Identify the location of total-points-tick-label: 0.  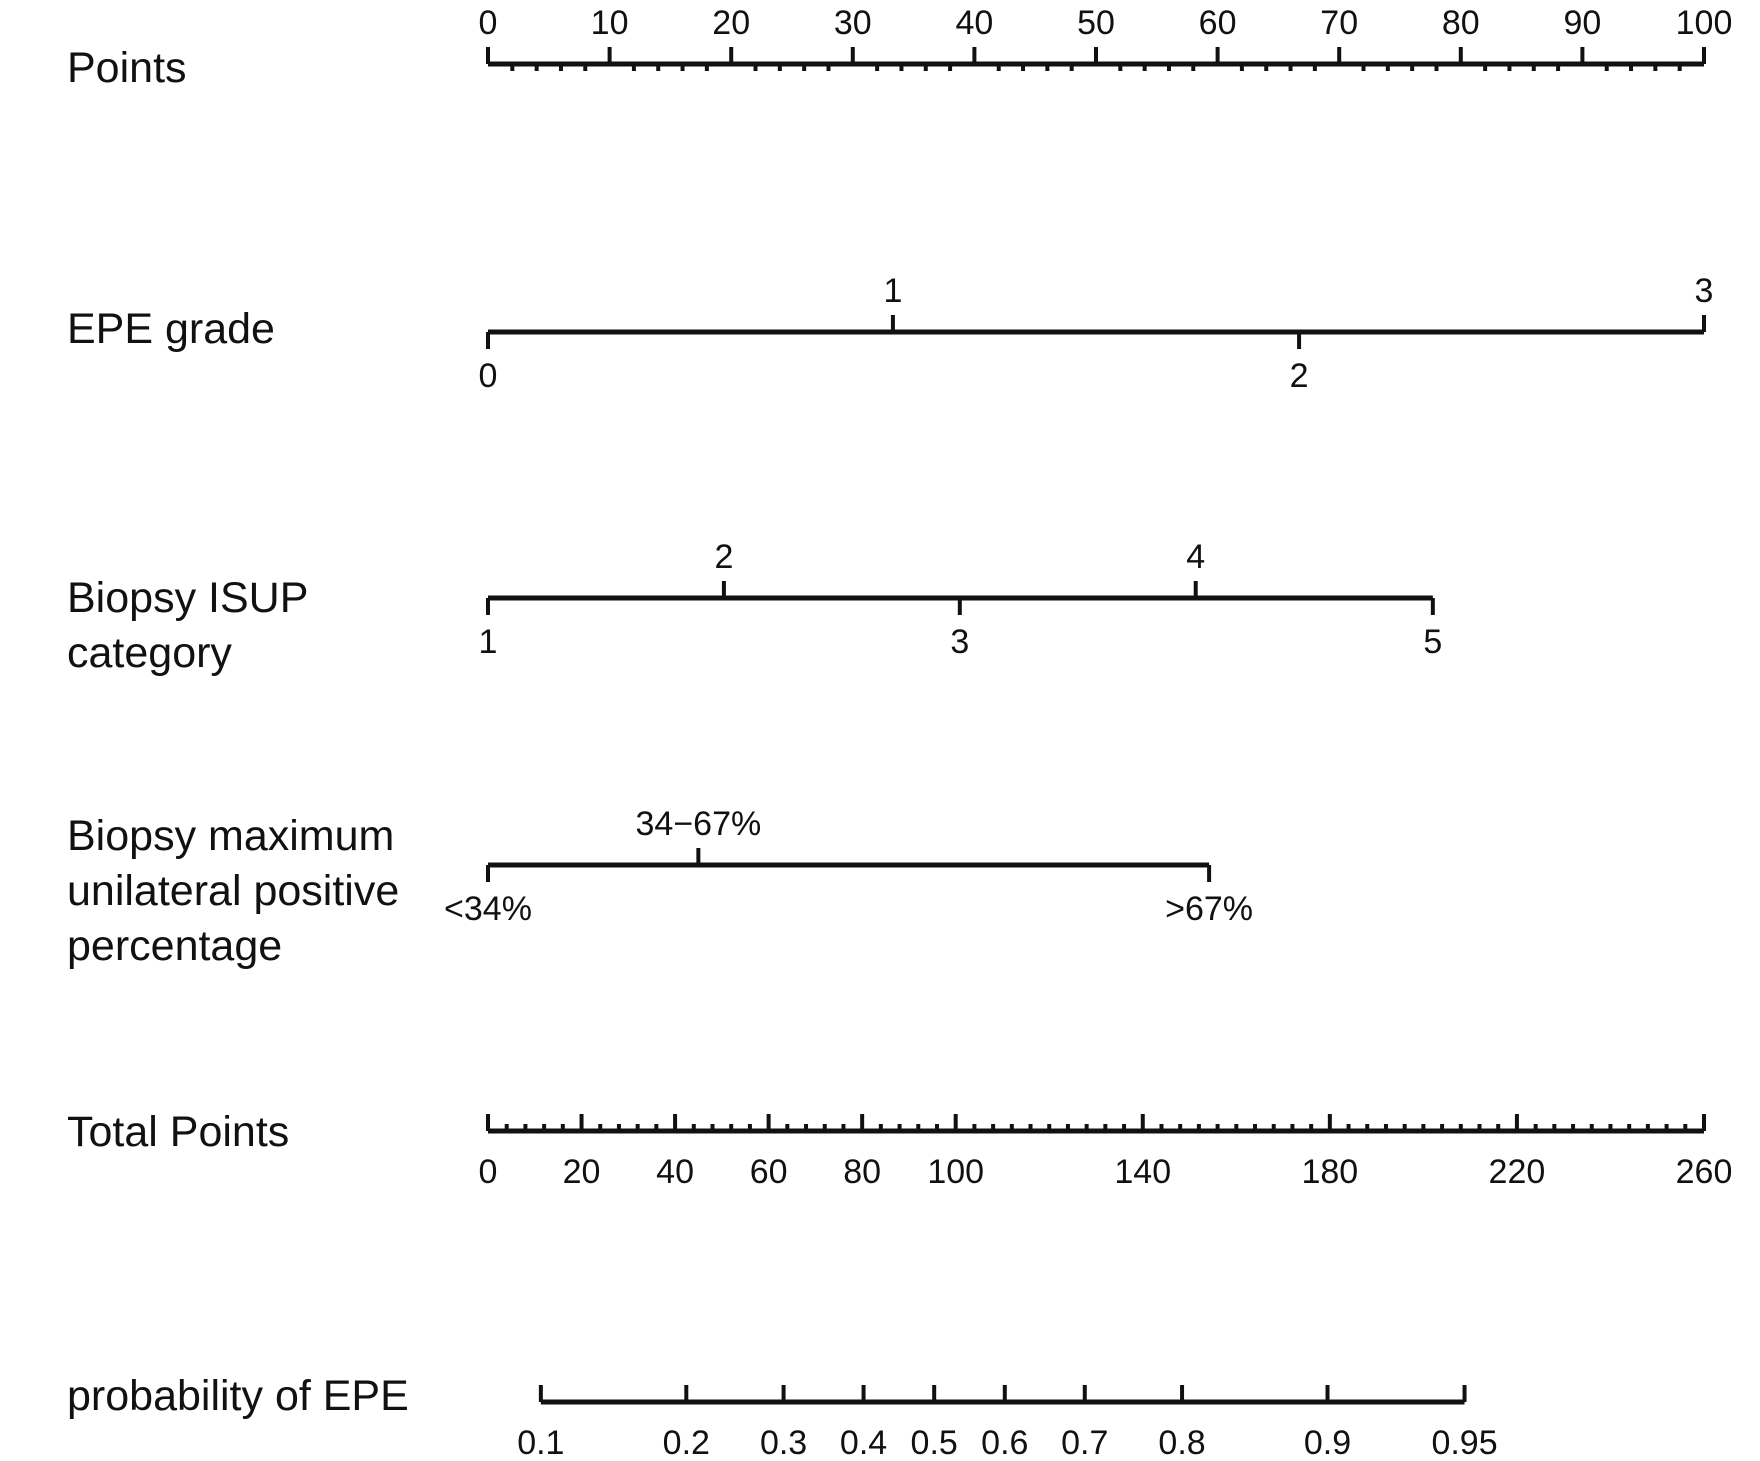
(488, 1172).